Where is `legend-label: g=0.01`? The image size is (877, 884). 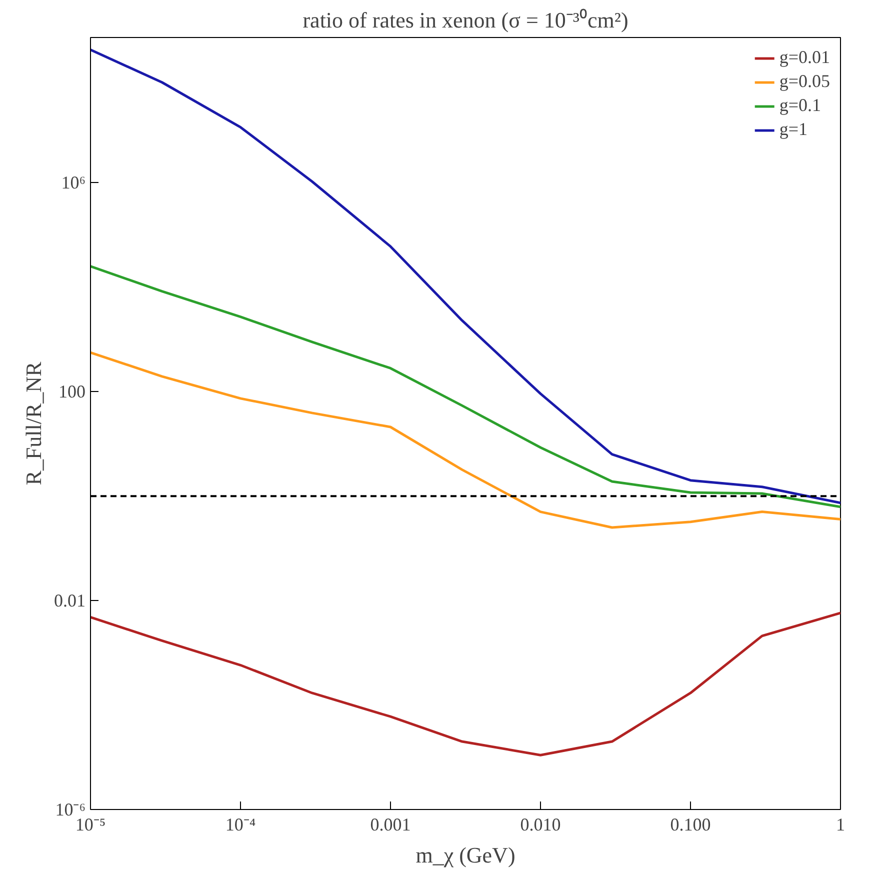
legend-label: g=0.01 is located at coordinates (804, 57).